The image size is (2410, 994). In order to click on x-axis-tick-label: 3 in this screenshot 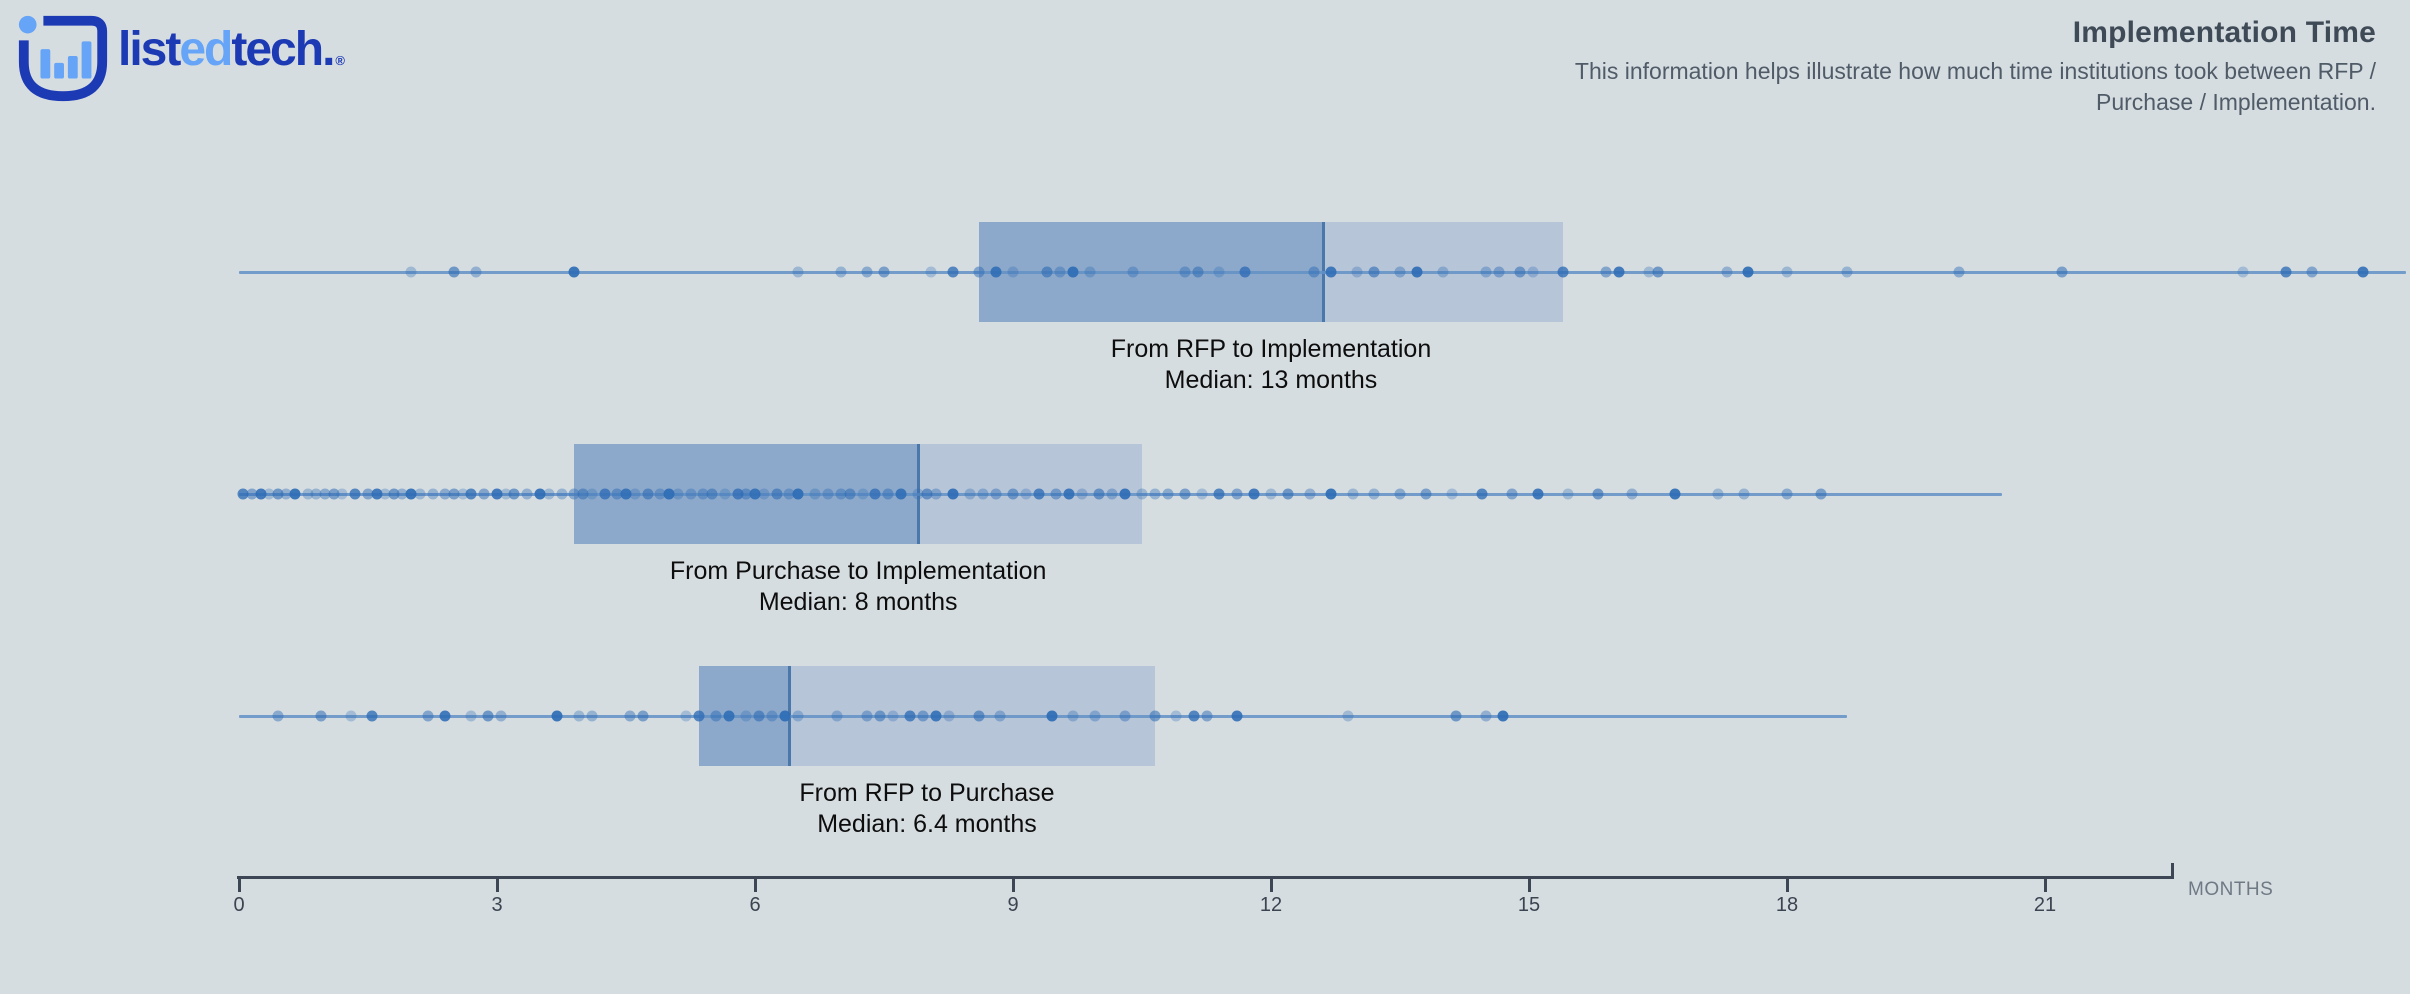, I will do `click(497, 905)`.